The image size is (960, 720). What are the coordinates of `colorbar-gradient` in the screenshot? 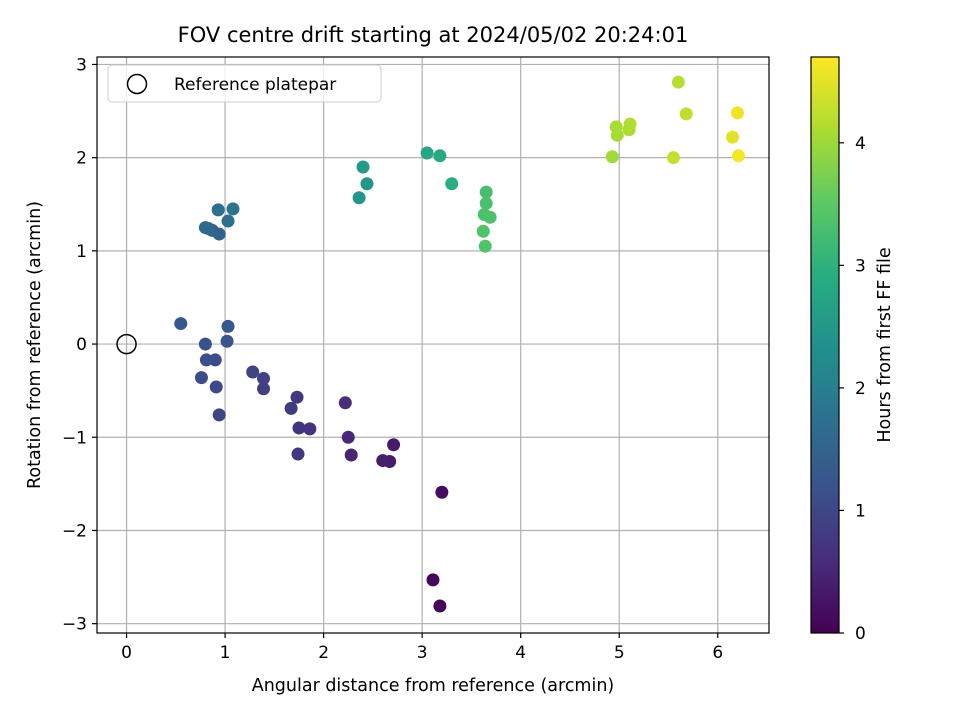 It's located at (825, 345).